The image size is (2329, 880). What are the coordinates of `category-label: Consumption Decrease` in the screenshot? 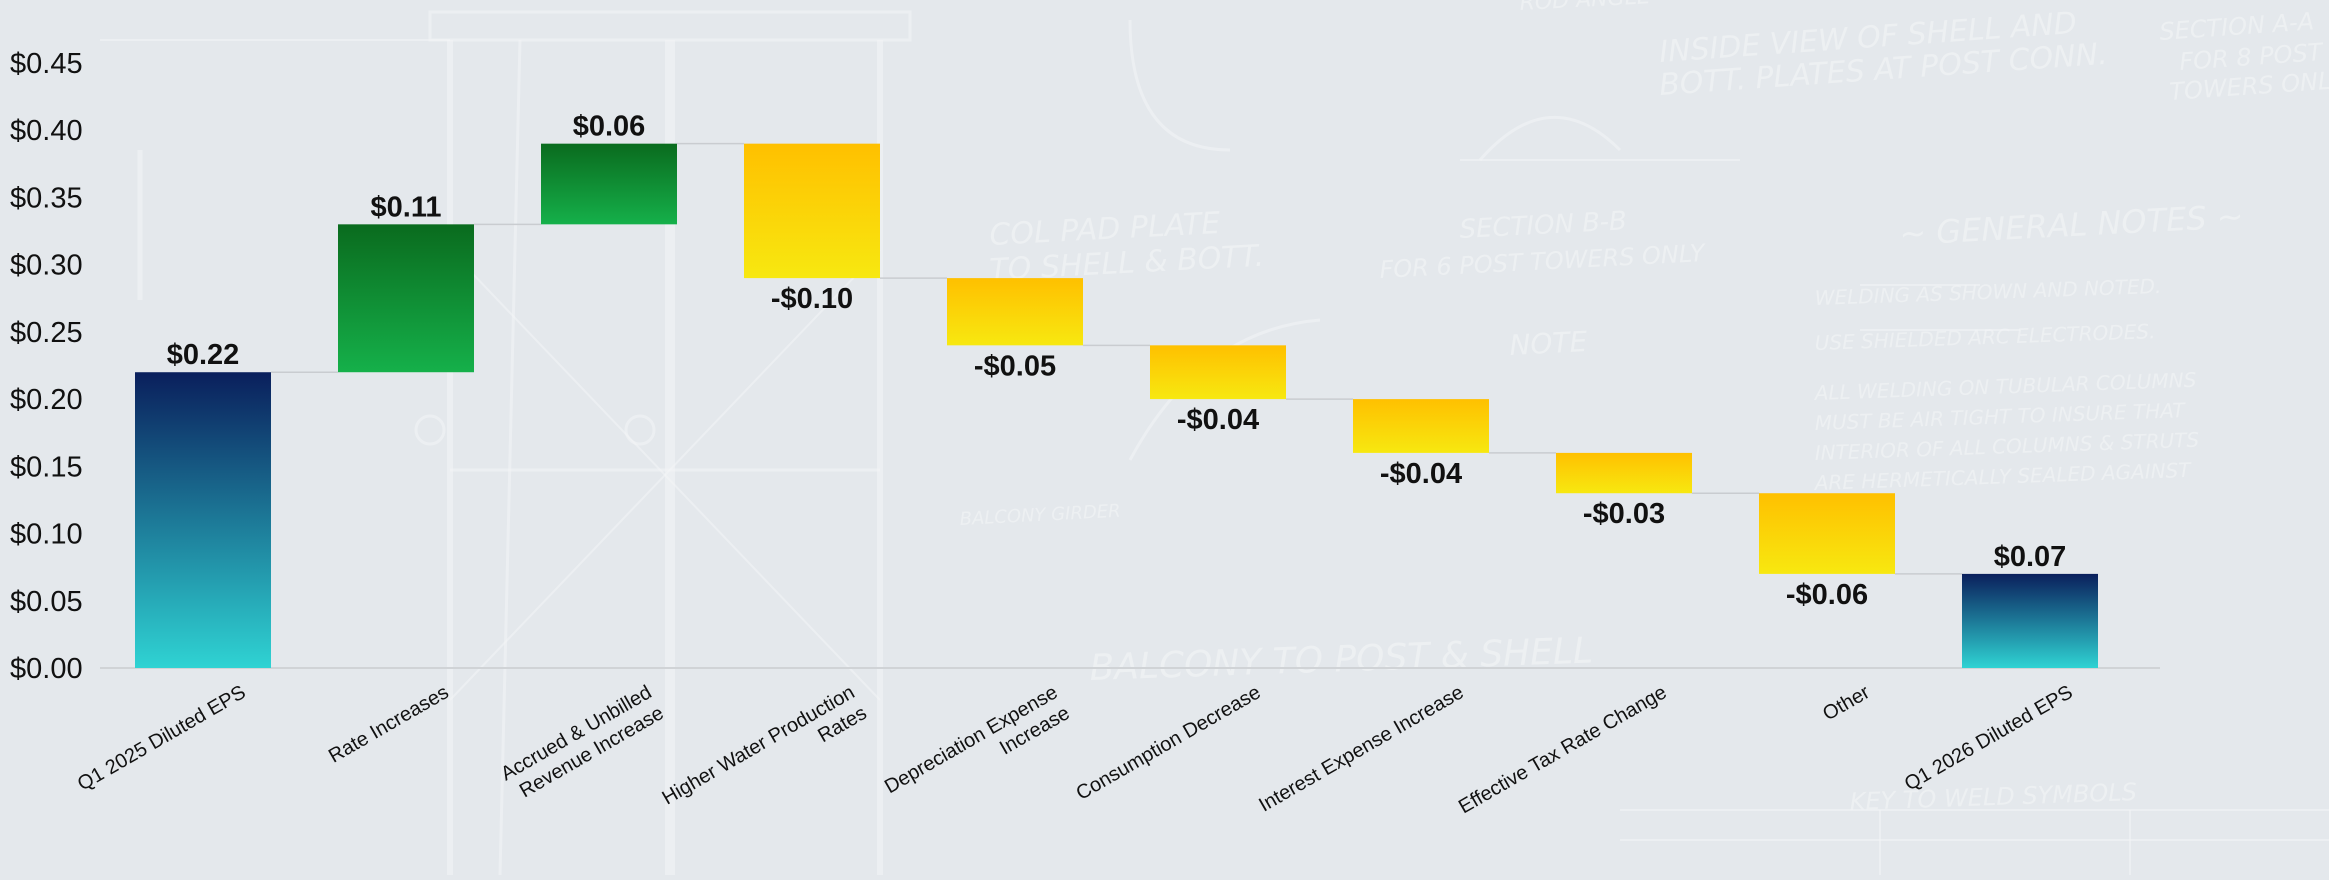 It's located at (1169, 743).